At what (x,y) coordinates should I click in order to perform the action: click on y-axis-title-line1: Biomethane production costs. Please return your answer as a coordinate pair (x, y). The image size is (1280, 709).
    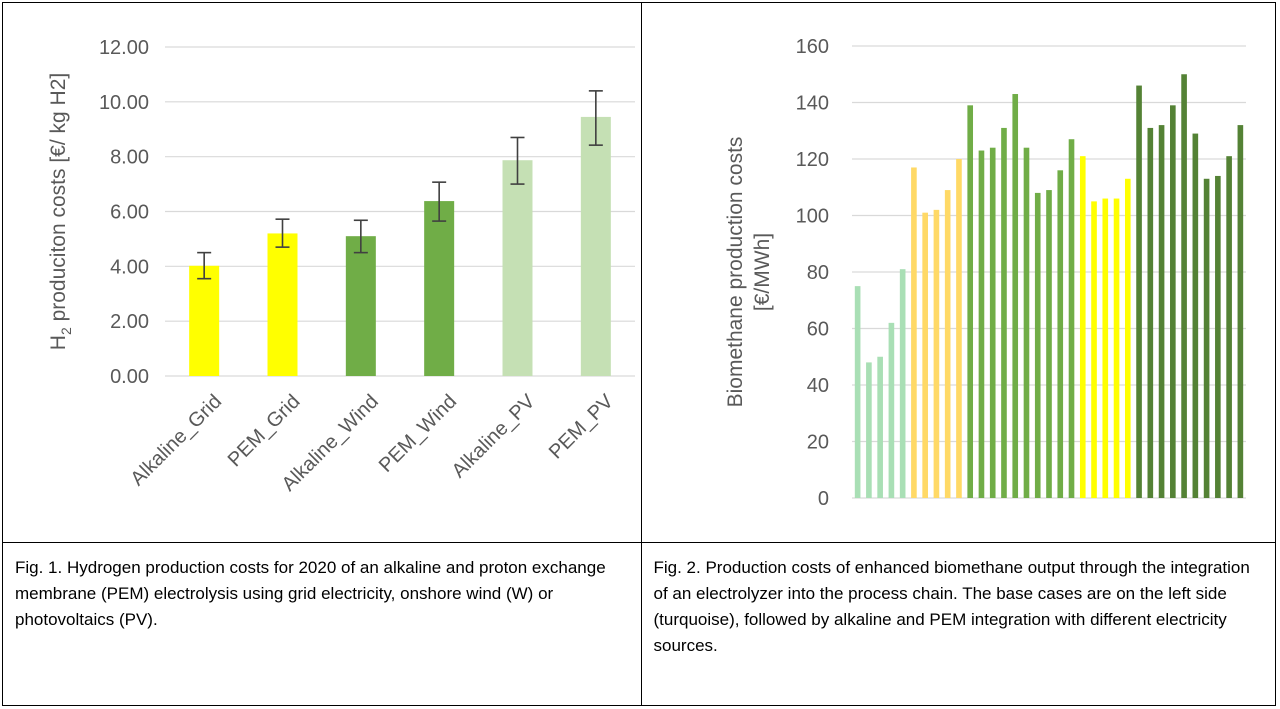
    Looking at the image, I should click on (735, 272).